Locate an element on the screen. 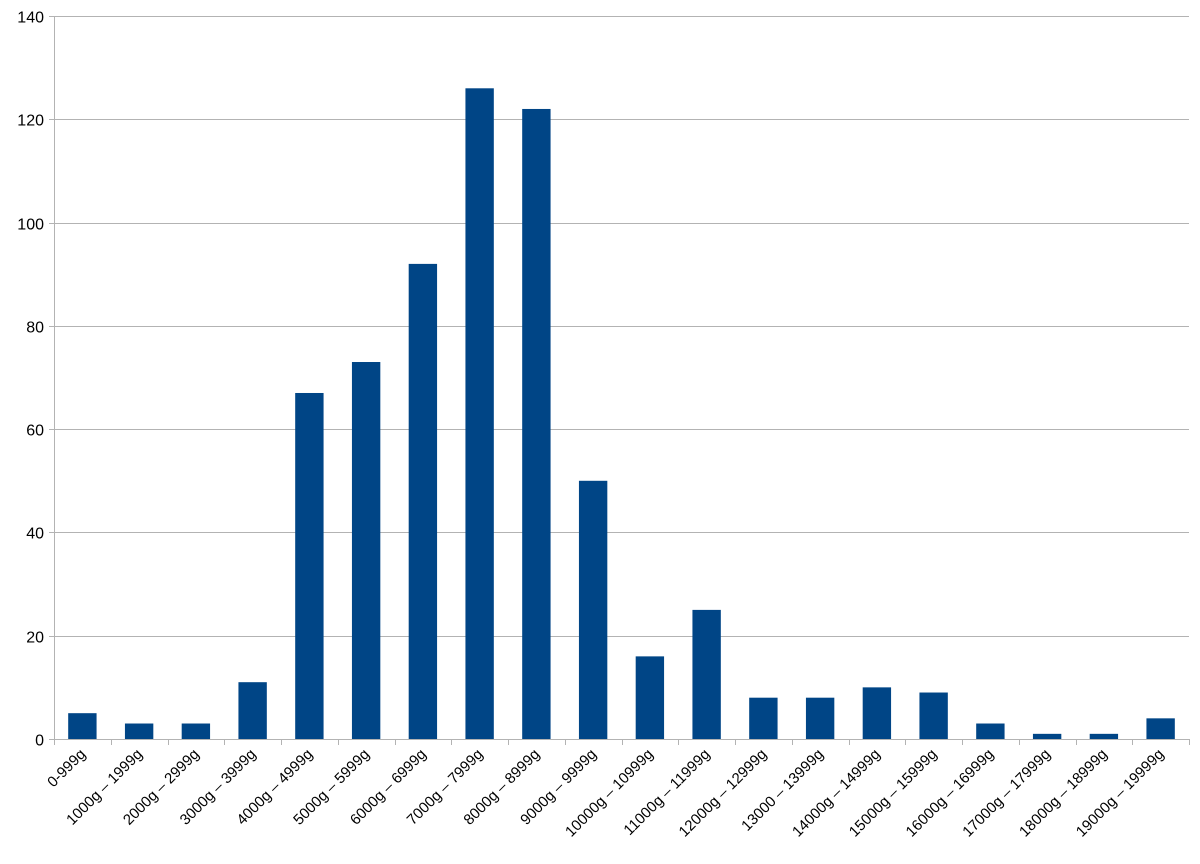 The image size is (1200, 864). x-tick-label: 0-999g is located at coordinates (66, 768).